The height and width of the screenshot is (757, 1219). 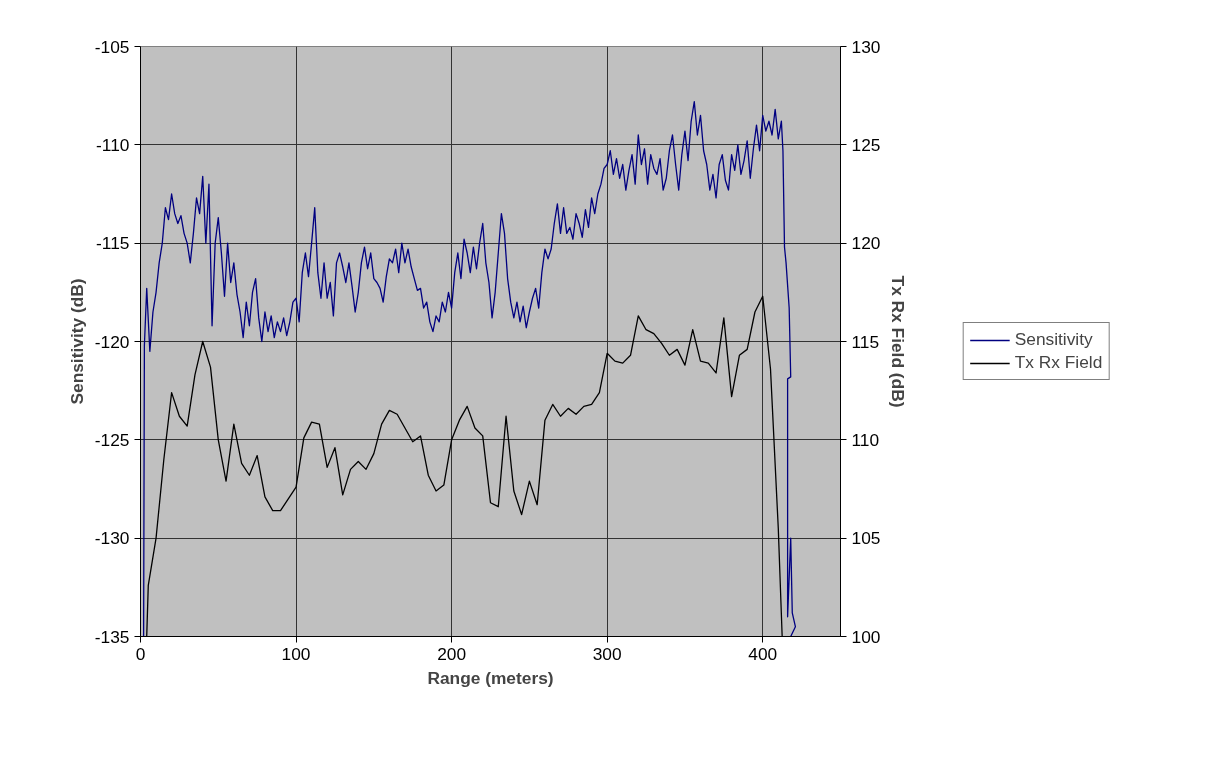 What do you see at coordinates (866, 46) in the screenshot?
I see `y2-tick-label: 130` at bounding box center [866, 46].